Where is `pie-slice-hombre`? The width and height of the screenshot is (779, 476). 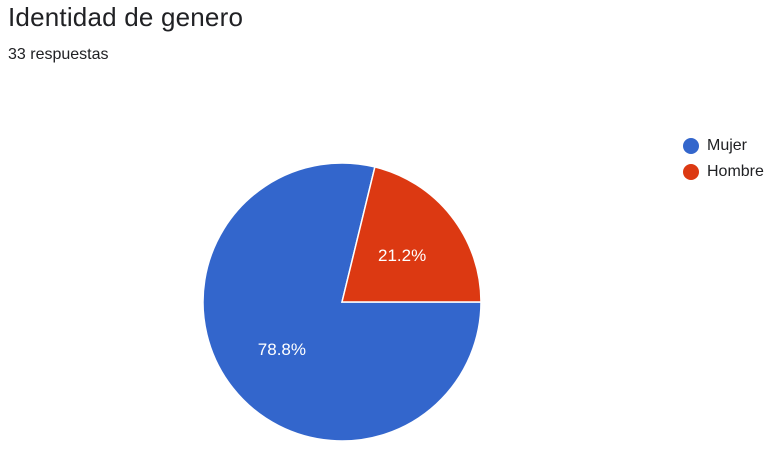
pie-slice-hombre is located at coordinates (411, 234).